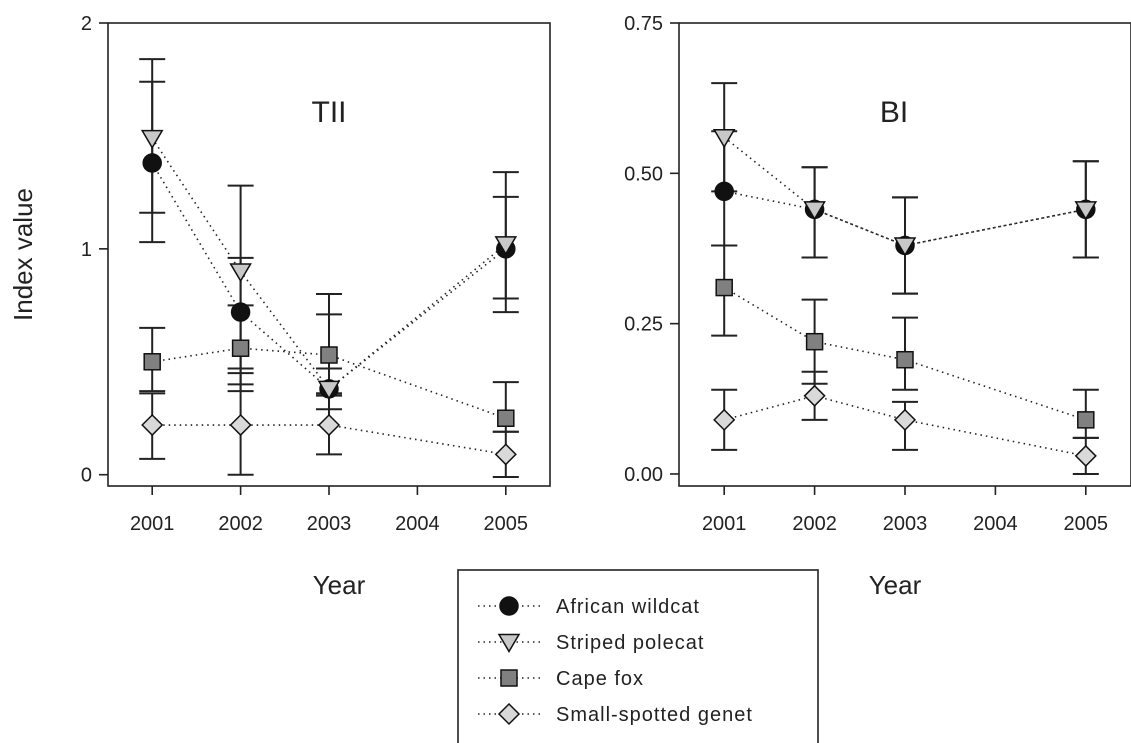 The image size is (1131, 743). Describe the element at coordinates (654, 715) in the screenshot. I see `legend-label: Small-spotted genet` at that location.